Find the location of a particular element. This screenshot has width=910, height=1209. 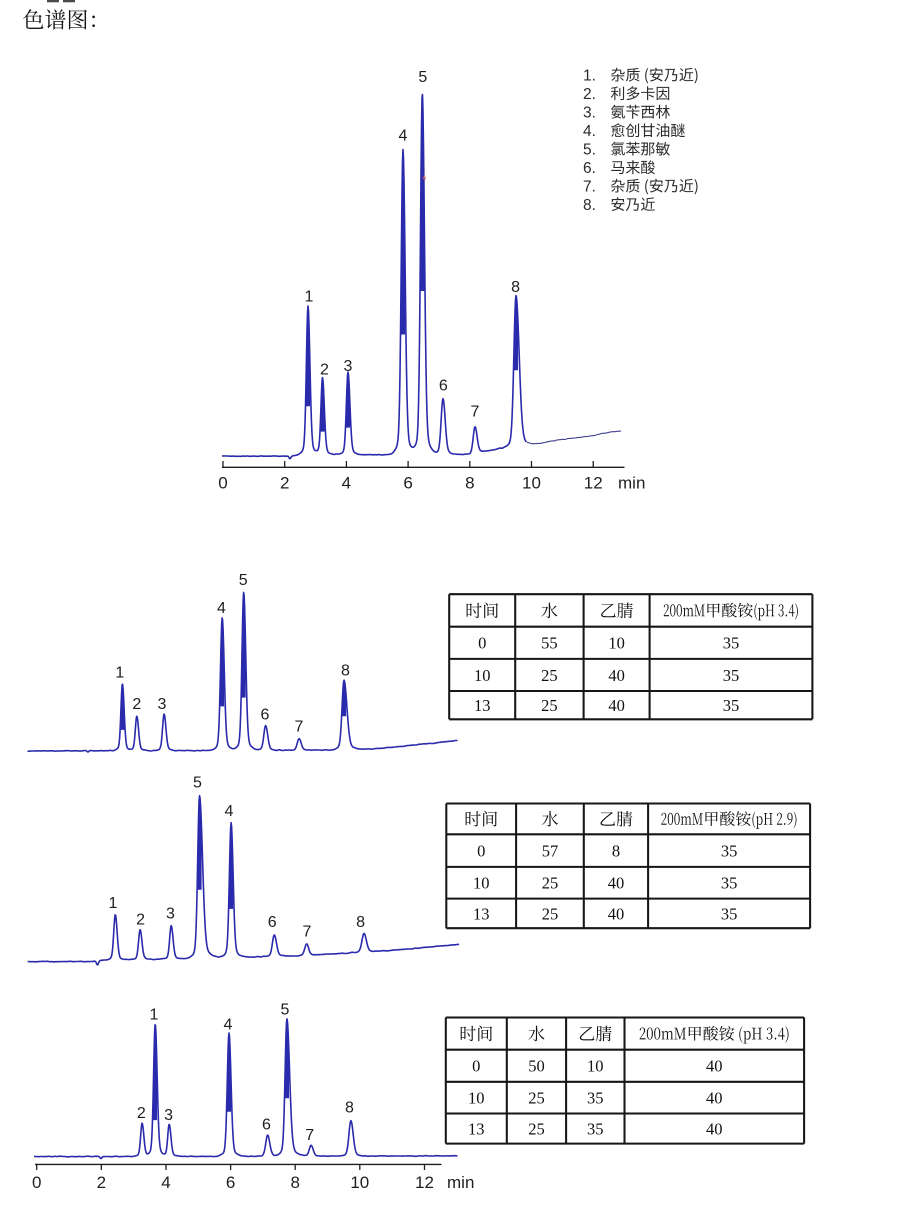

svg-text: 2. is located at coordinates (589, 94).